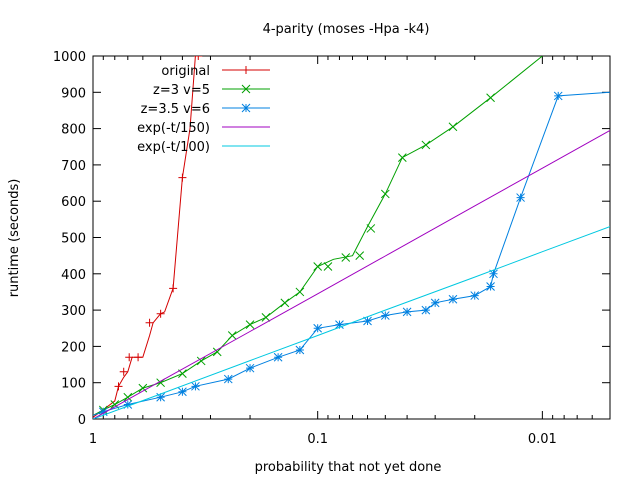 This screenshot has height=484, width=640. I want to click on legend-label: exp(-t/150), so click(173, 128).